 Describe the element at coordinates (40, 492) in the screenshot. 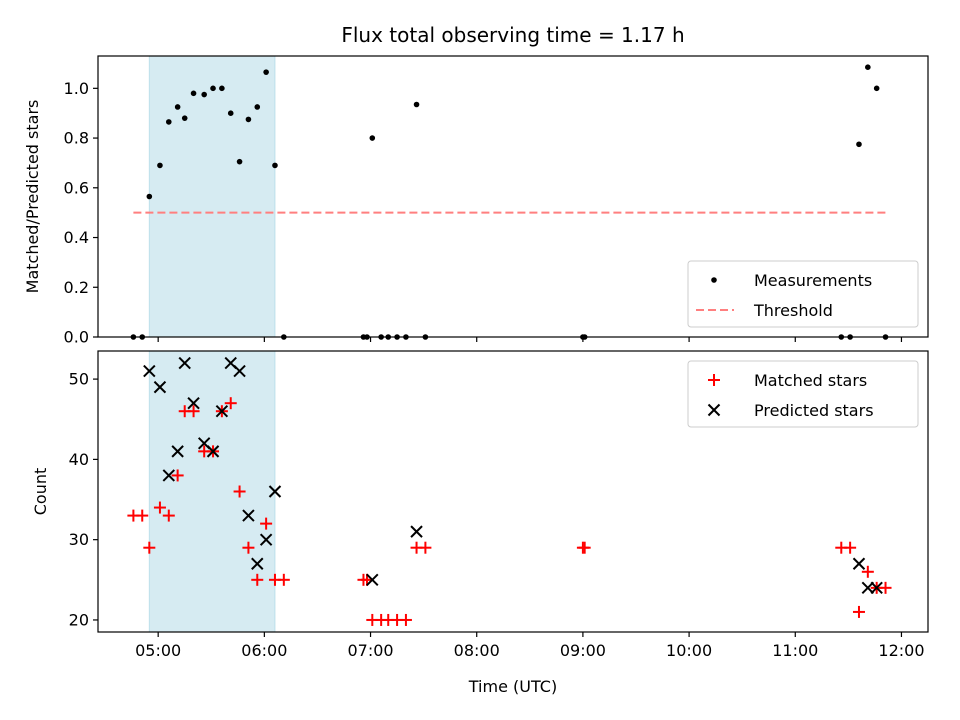

I see `y-axis-label: Count` at that location.